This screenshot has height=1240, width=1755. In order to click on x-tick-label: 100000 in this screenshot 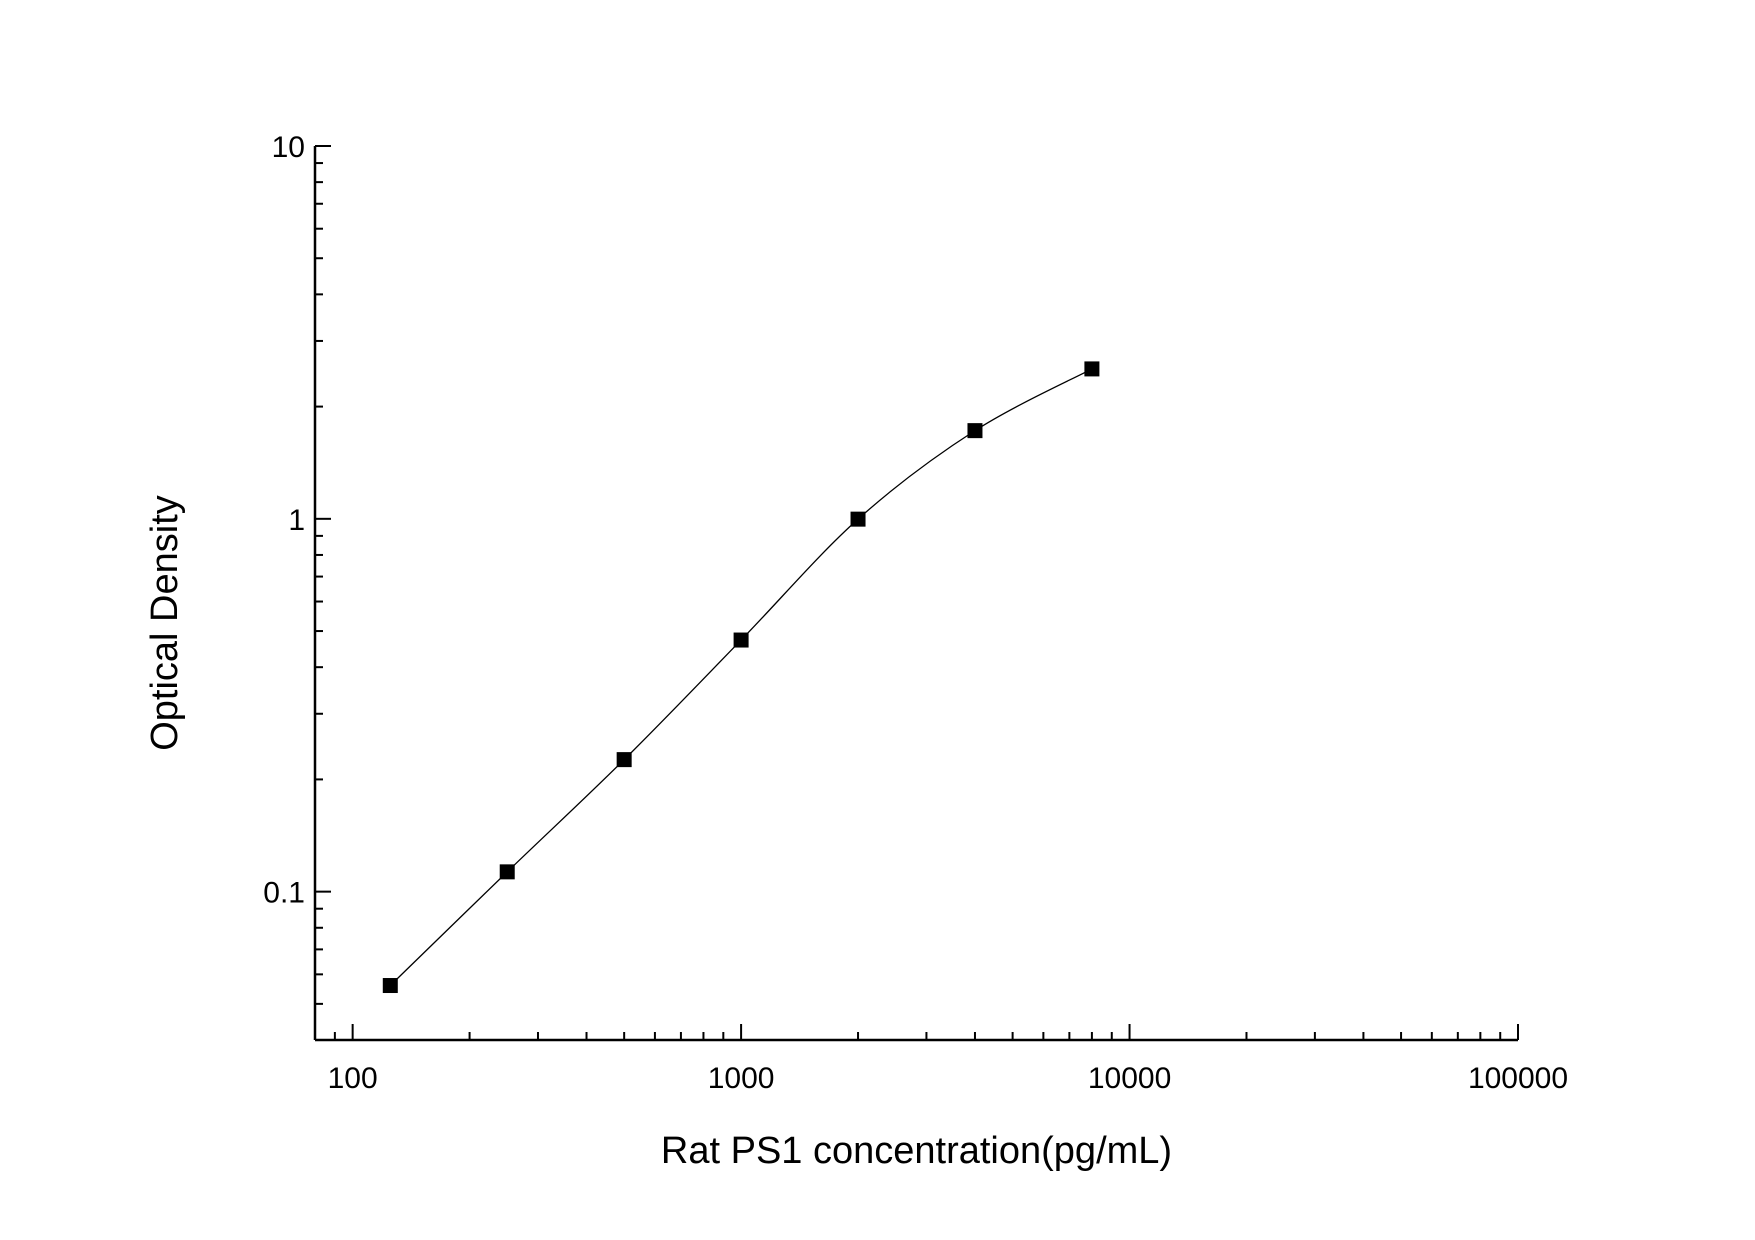, I will do `click(1518, 1078)`.